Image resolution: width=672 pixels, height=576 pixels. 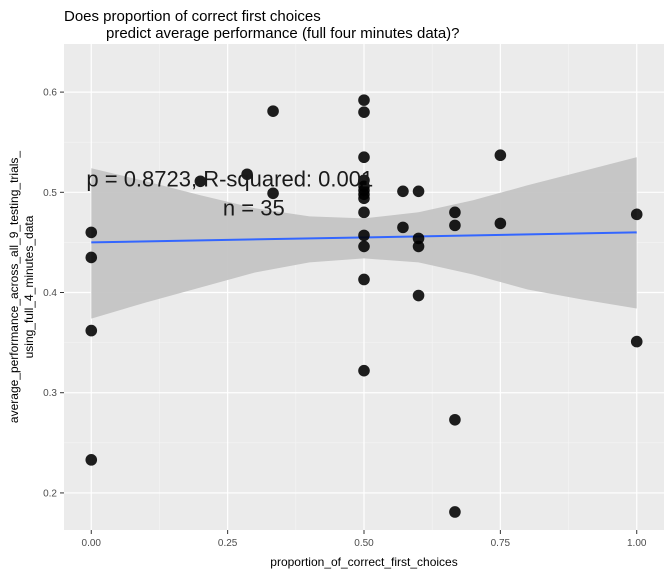 What do you see at coordinates (50, 193) in the screenshot?
I see `y-tick-label: 0.5` at bounding box center [50, 193].